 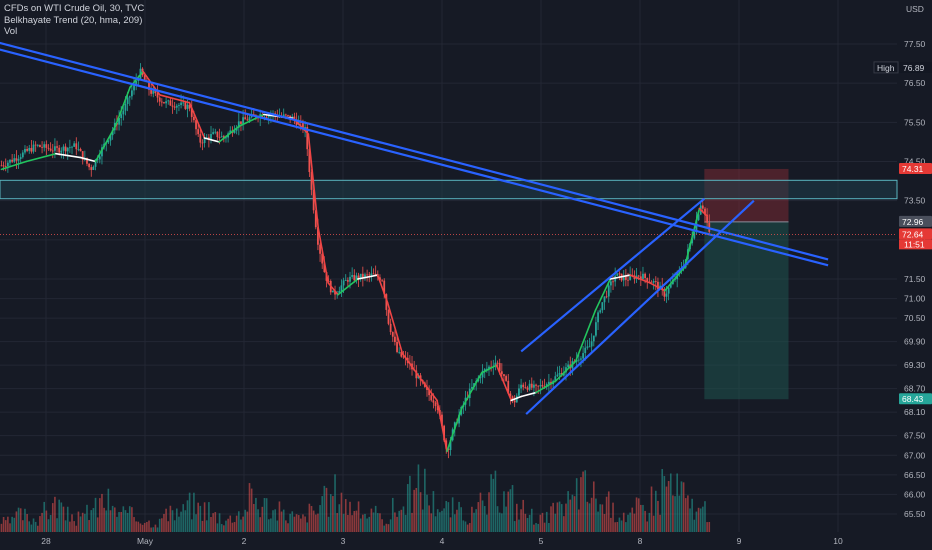 I want to click on short-position-tool, so click(x=746, y=284).